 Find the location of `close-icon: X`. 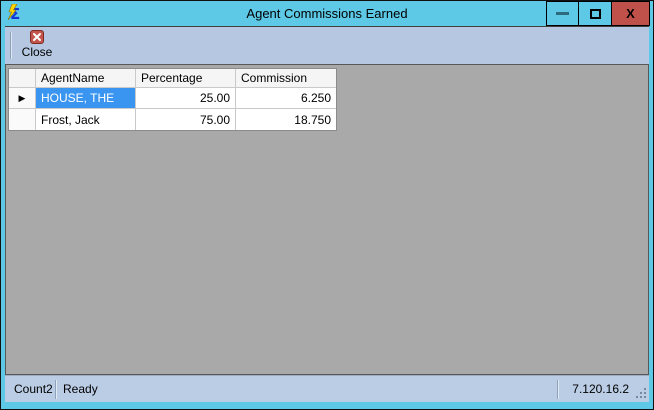

close-icon: X is located at coordinates (630, 13).